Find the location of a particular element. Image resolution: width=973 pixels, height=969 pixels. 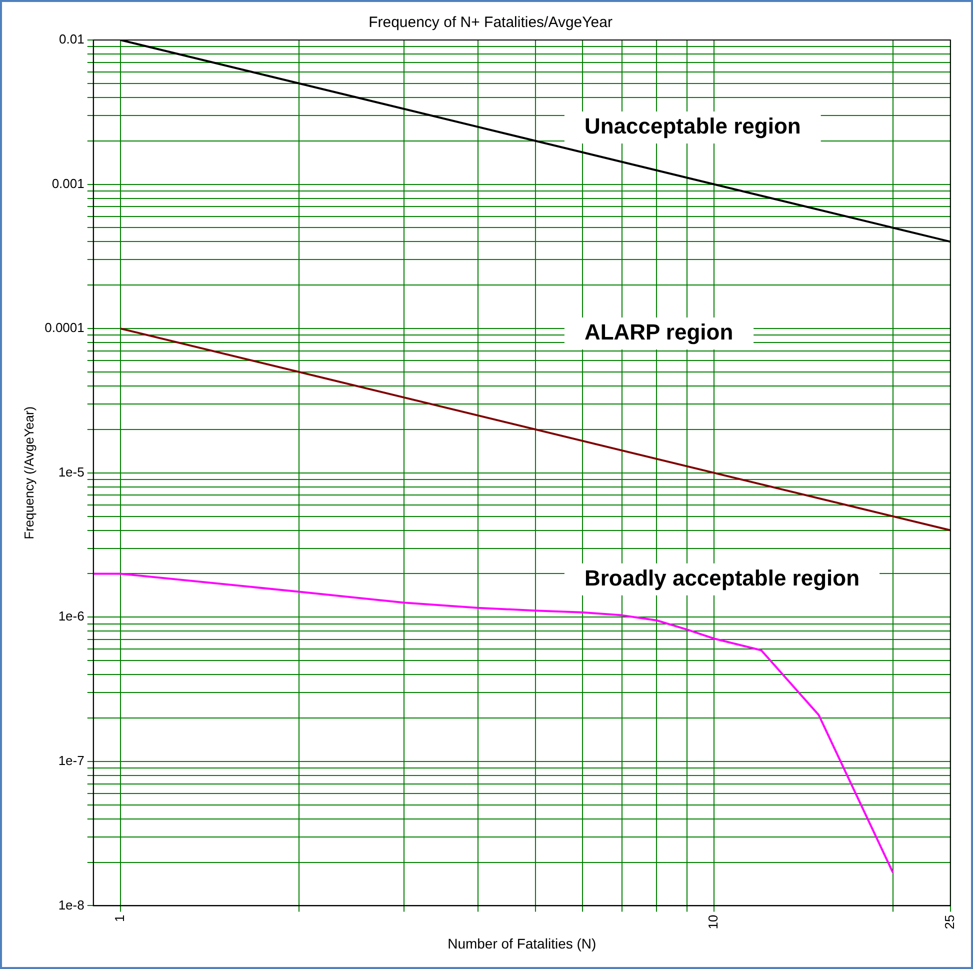

annotation: Broadly acceptable region is located at coordinates (722, 577).